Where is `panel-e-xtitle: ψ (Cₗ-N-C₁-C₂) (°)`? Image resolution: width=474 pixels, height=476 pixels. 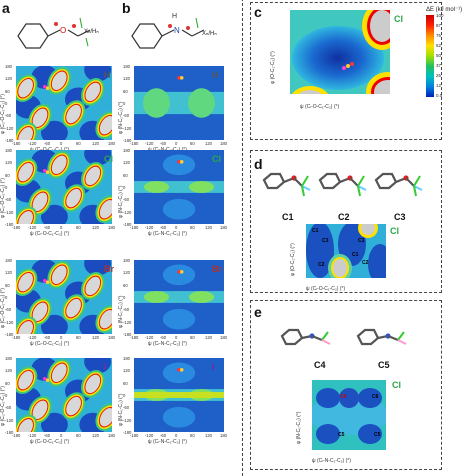 panel-e-xtitle: ψ (Cₗ-N-C₁-C₂) (°) is located at coordinates (331, 461).